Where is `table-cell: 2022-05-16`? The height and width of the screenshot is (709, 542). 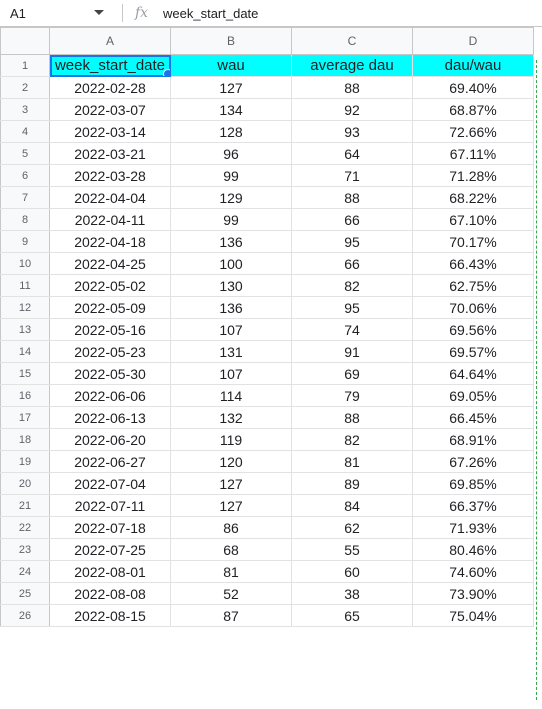 table-cell: 2022-05-16 is located at coordinates (110, 329).